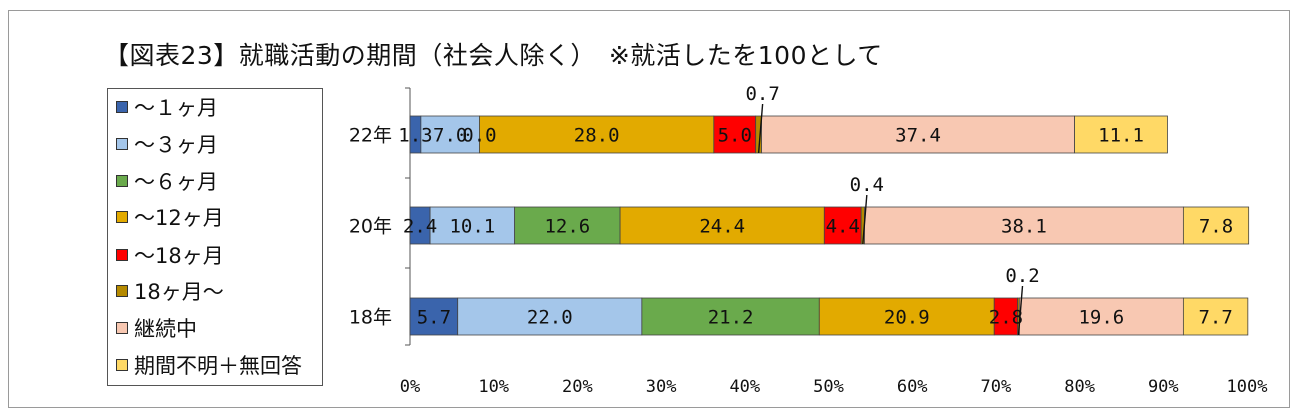 Image resolution: width=1300 pixels, height=419 pixels. I want to click on legend-label: ～６ヶ月, so click(176, 182).